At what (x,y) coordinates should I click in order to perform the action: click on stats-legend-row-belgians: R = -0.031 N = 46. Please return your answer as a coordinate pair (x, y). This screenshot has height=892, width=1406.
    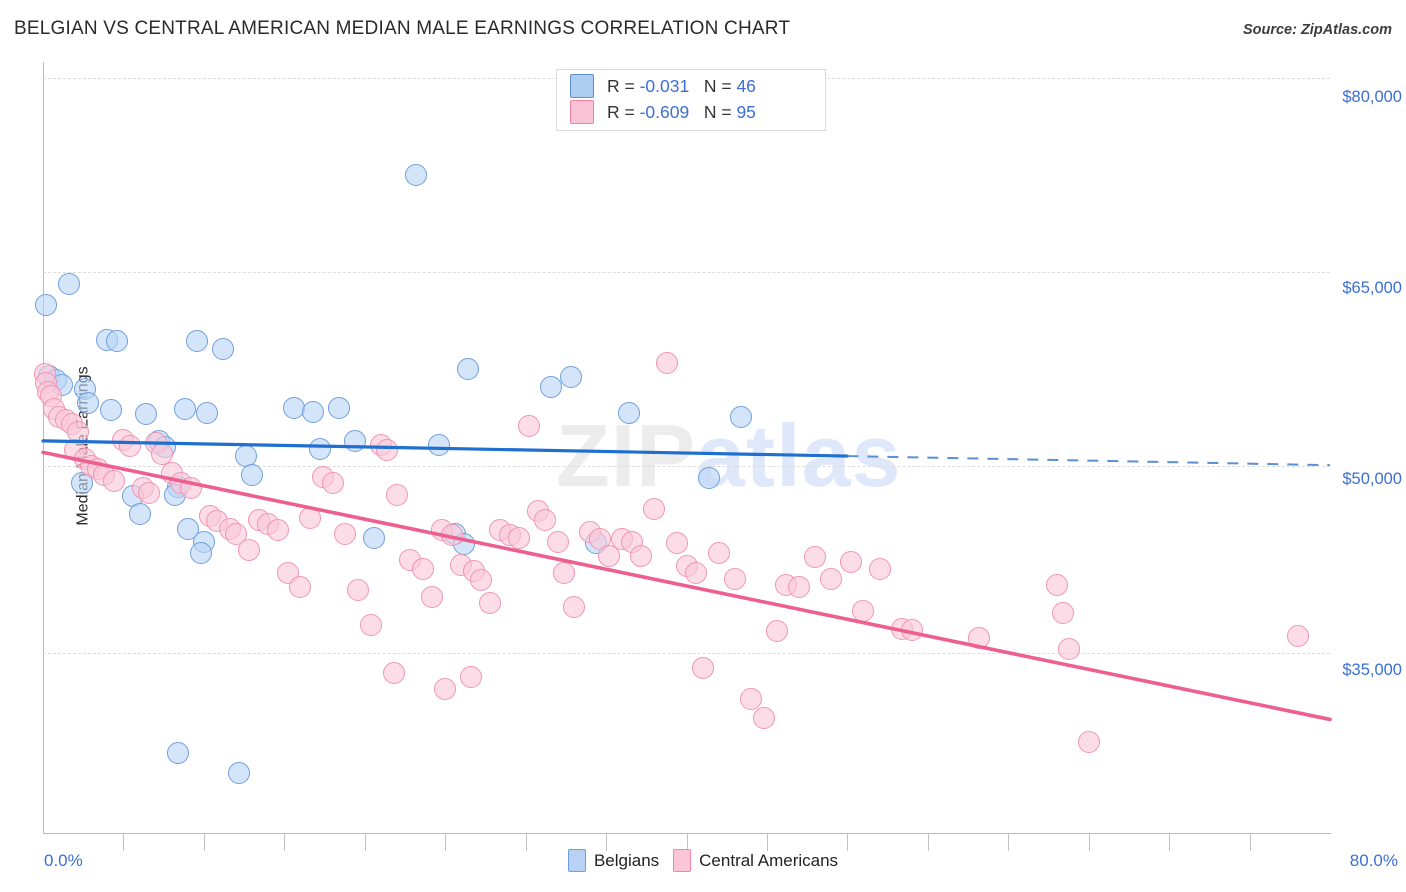
    Looking at the image, I should click on (663, 86).